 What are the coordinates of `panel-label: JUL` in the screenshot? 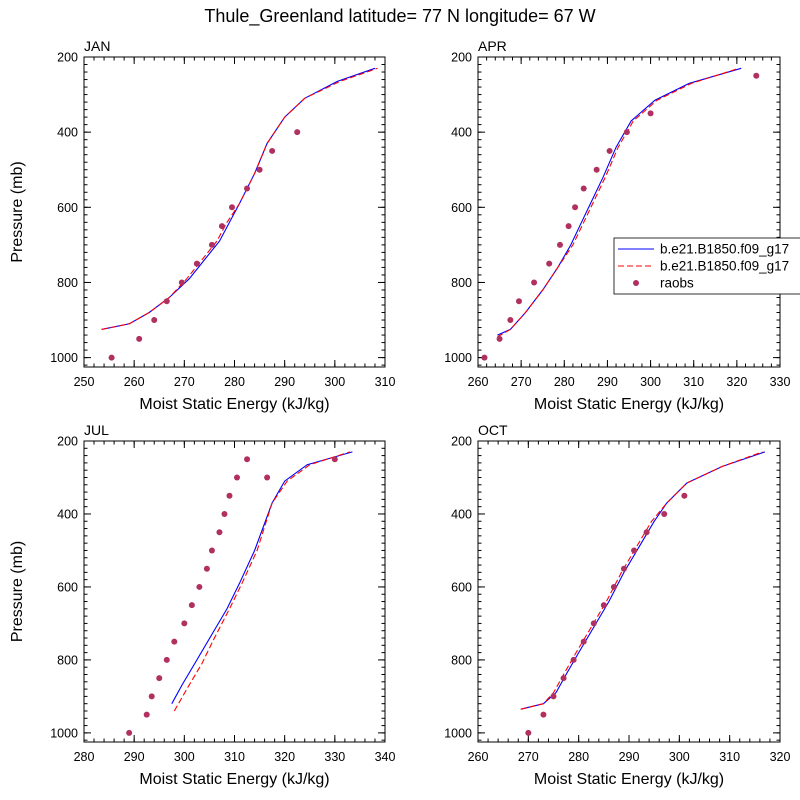 It's located at (96, 430).